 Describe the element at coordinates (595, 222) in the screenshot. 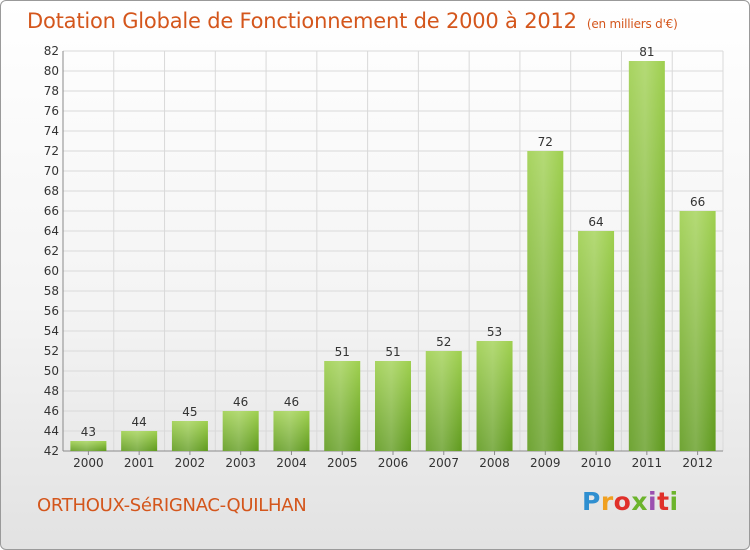

I see `data-label: 64` at that location.